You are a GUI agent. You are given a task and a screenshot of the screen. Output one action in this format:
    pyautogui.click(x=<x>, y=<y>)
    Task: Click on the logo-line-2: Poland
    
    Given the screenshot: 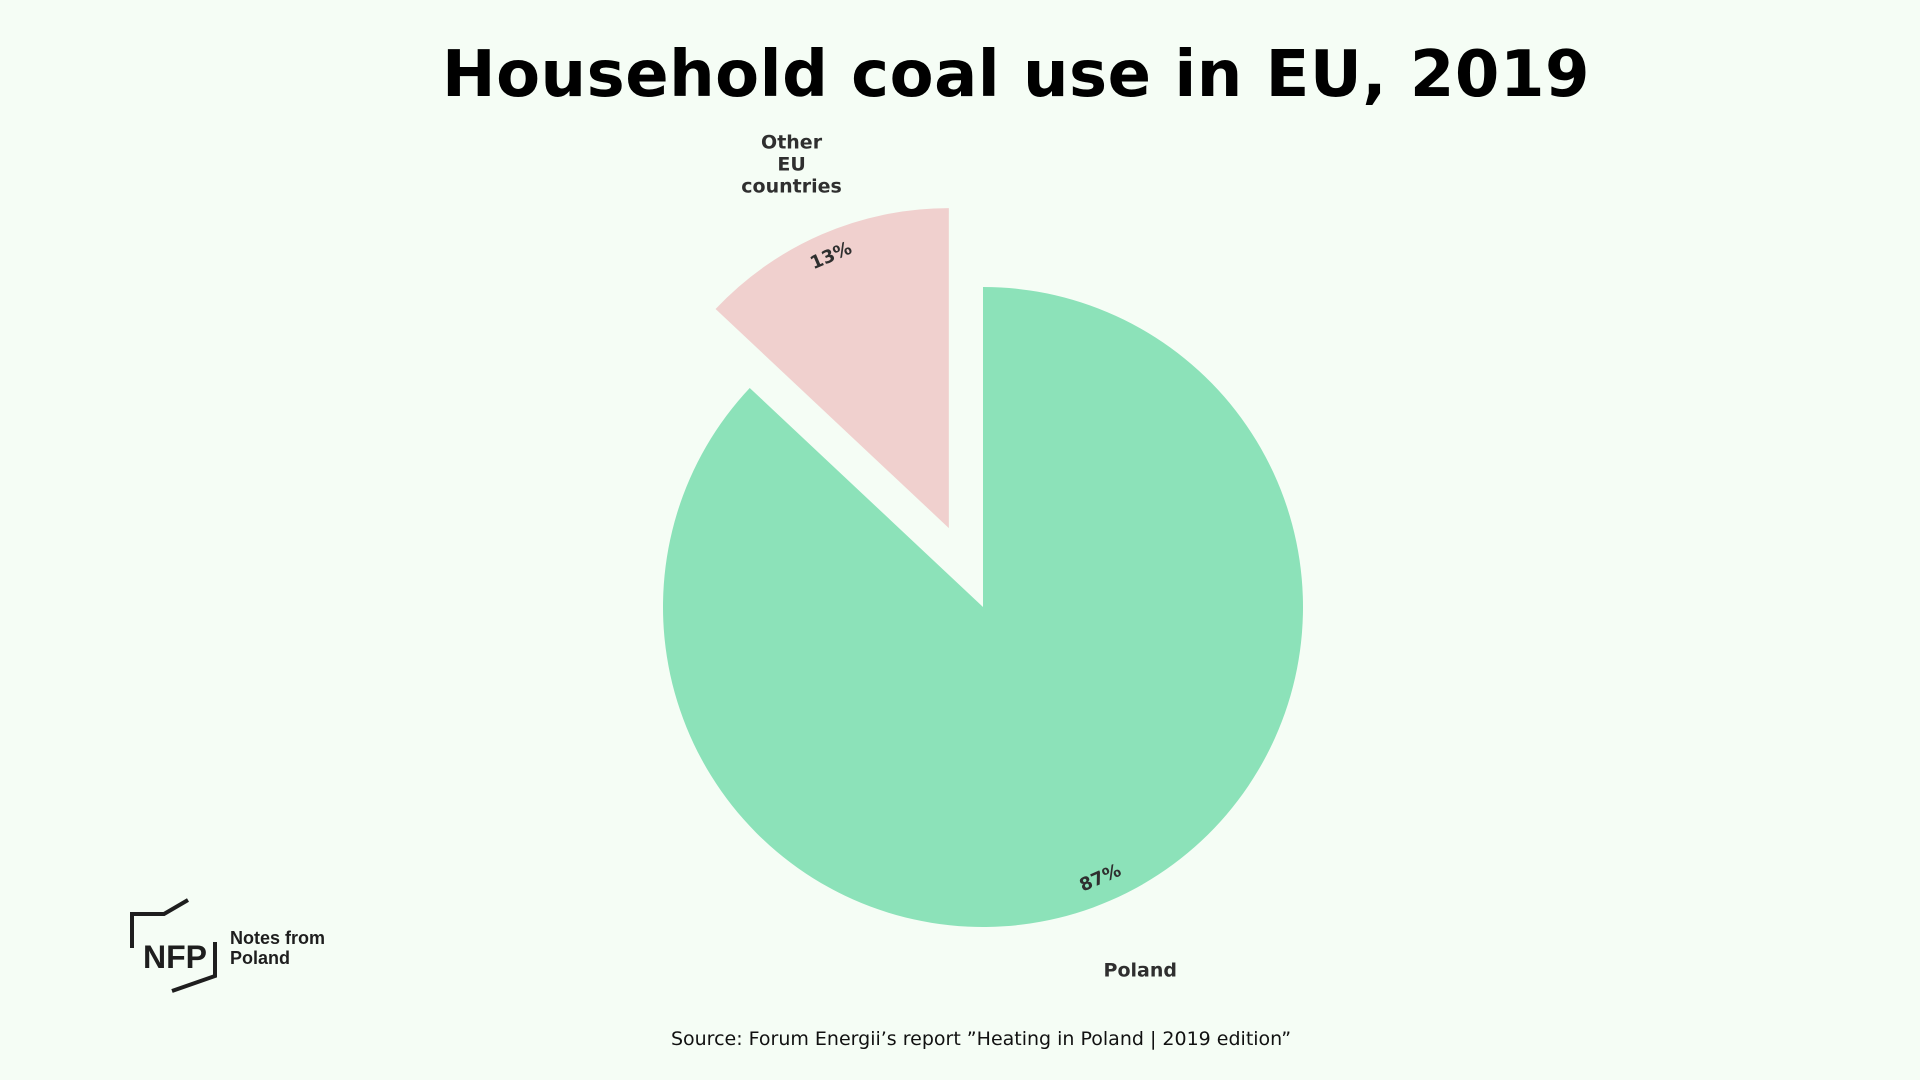 What is the action you would take?
    pyautogui.click(x=260, y=958)
    